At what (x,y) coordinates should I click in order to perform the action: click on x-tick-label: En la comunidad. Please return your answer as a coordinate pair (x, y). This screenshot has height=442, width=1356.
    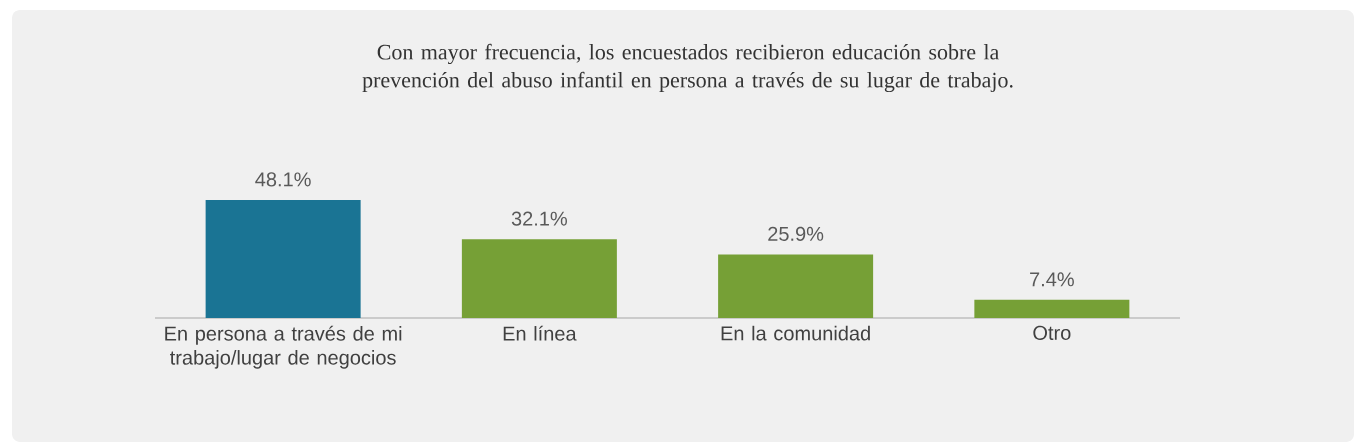
    Looking at the image, I should click on (795, 333).